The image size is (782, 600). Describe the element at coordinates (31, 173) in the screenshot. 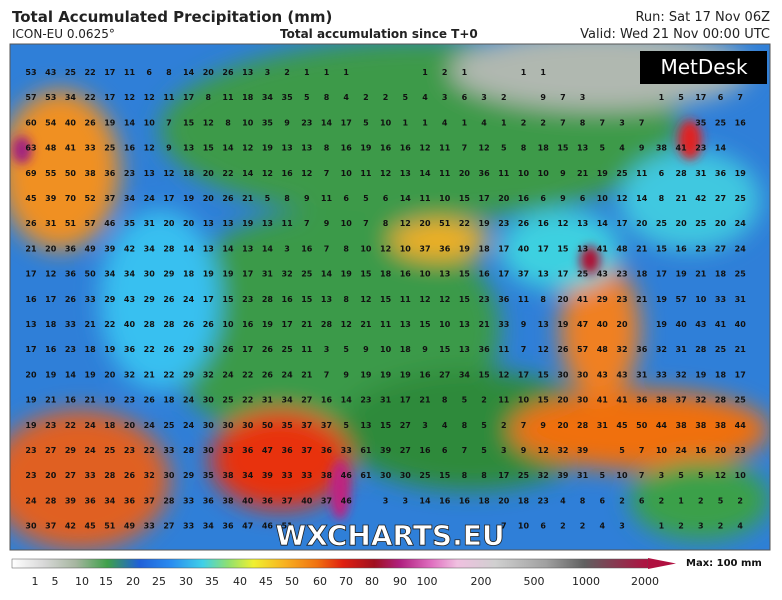

I see `grid-value: 69` at that location.